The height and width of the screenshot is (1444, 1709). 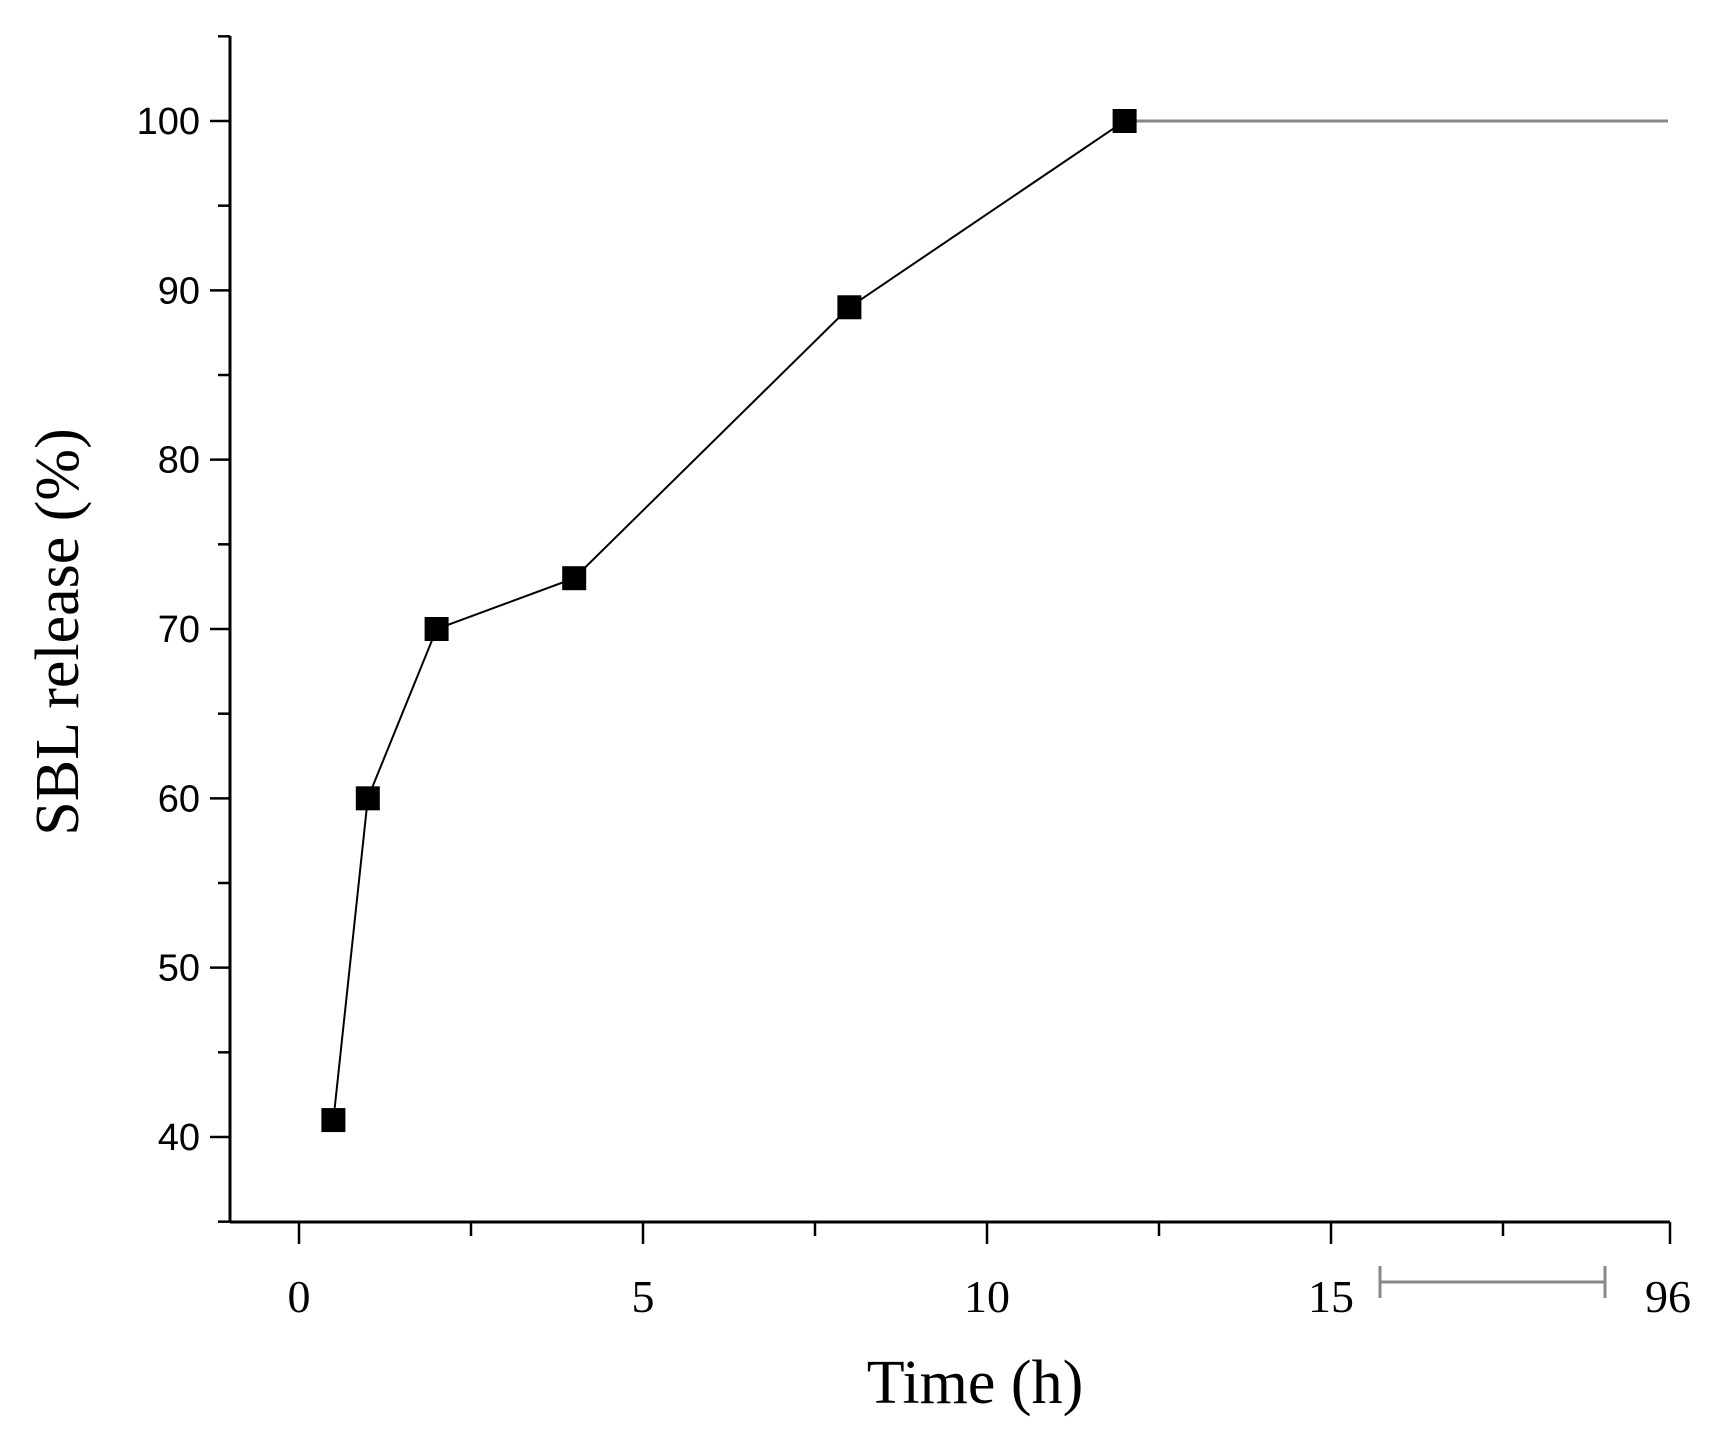 I want to click on y-tick-label: 90, so click(x=179, y=291).